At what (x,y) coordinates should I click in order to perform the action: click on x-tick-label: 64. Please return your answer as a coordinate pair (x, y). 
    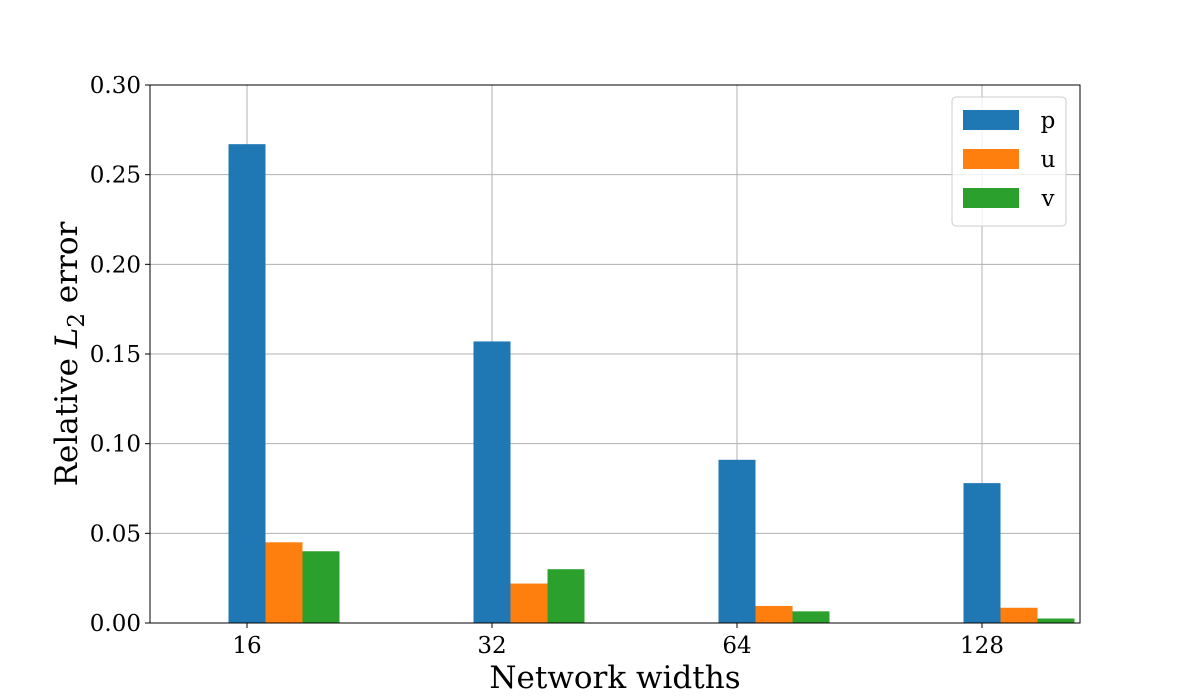
    Looking at the image, I should click on (736, 646).